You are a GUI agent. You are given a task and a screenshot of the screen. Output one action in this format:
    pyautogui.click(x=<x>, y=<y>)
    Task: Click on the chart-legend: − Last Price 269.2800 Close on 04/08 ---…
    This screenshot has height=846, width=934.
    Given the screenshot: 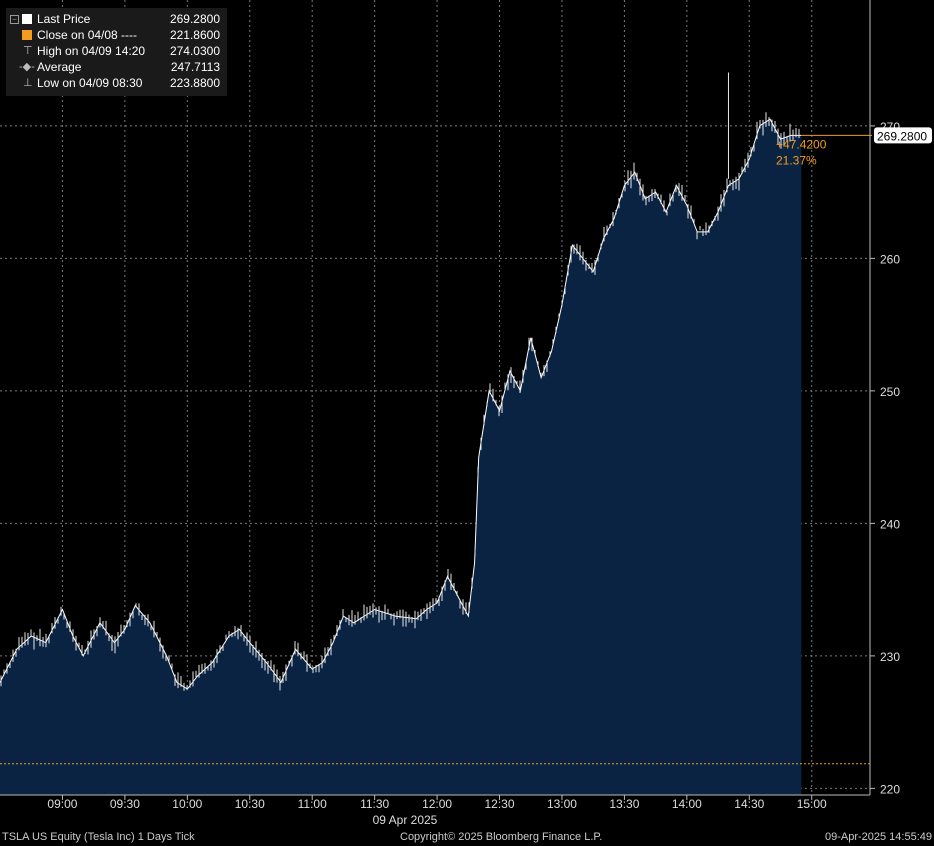 What is the action you would take?
    pyautogui.click(x=116, y=52)
    